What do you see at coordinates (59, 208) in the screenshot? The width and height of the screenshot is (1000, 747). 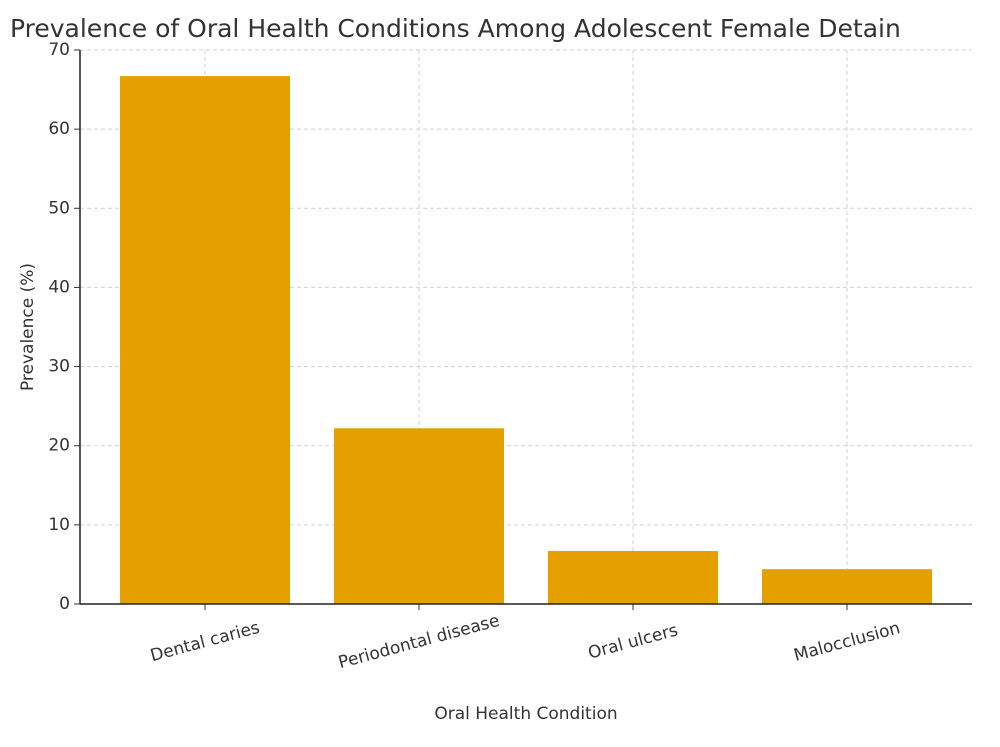 I see `y-tick-label: 50` at bounding box center [59, 208].